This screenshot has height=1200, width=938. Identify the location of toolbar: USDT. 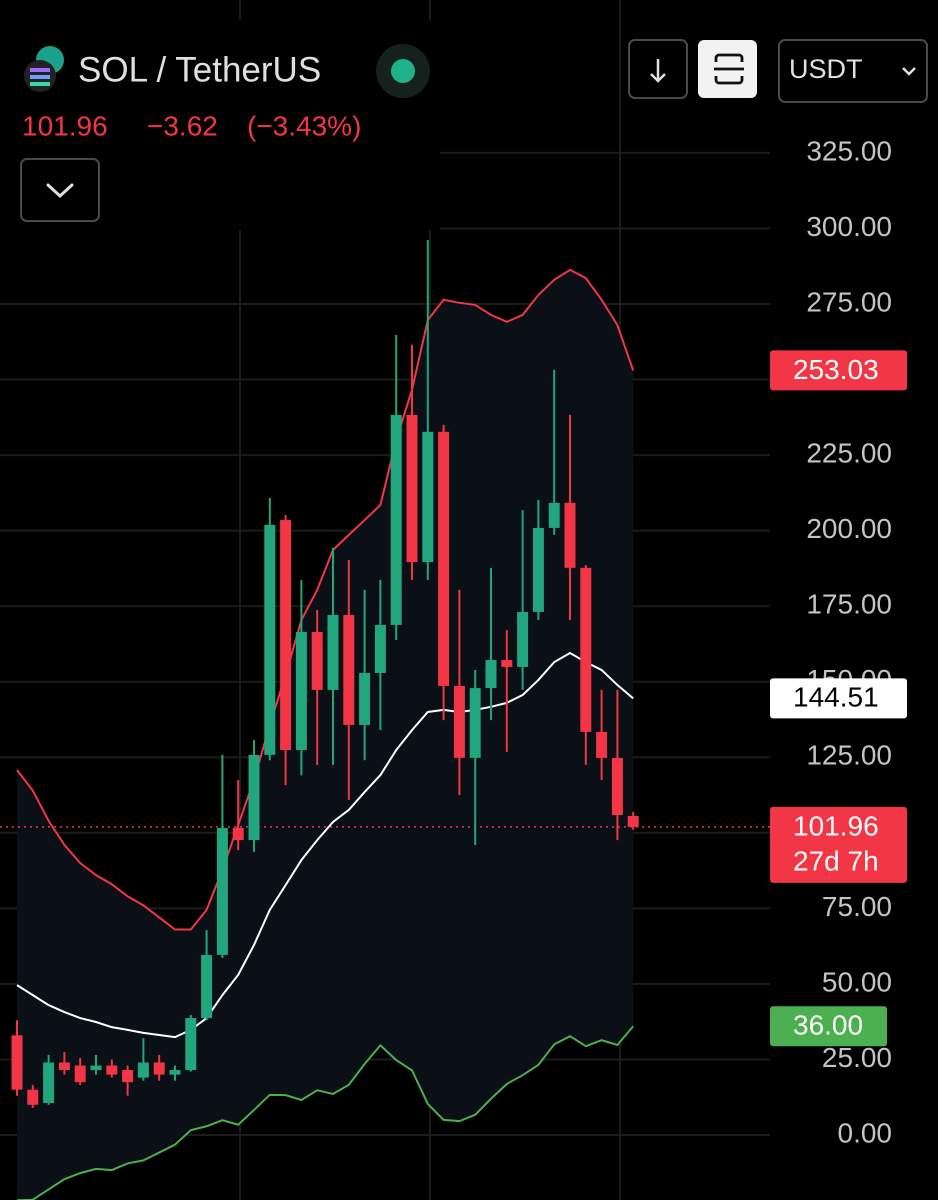
(778, 71).